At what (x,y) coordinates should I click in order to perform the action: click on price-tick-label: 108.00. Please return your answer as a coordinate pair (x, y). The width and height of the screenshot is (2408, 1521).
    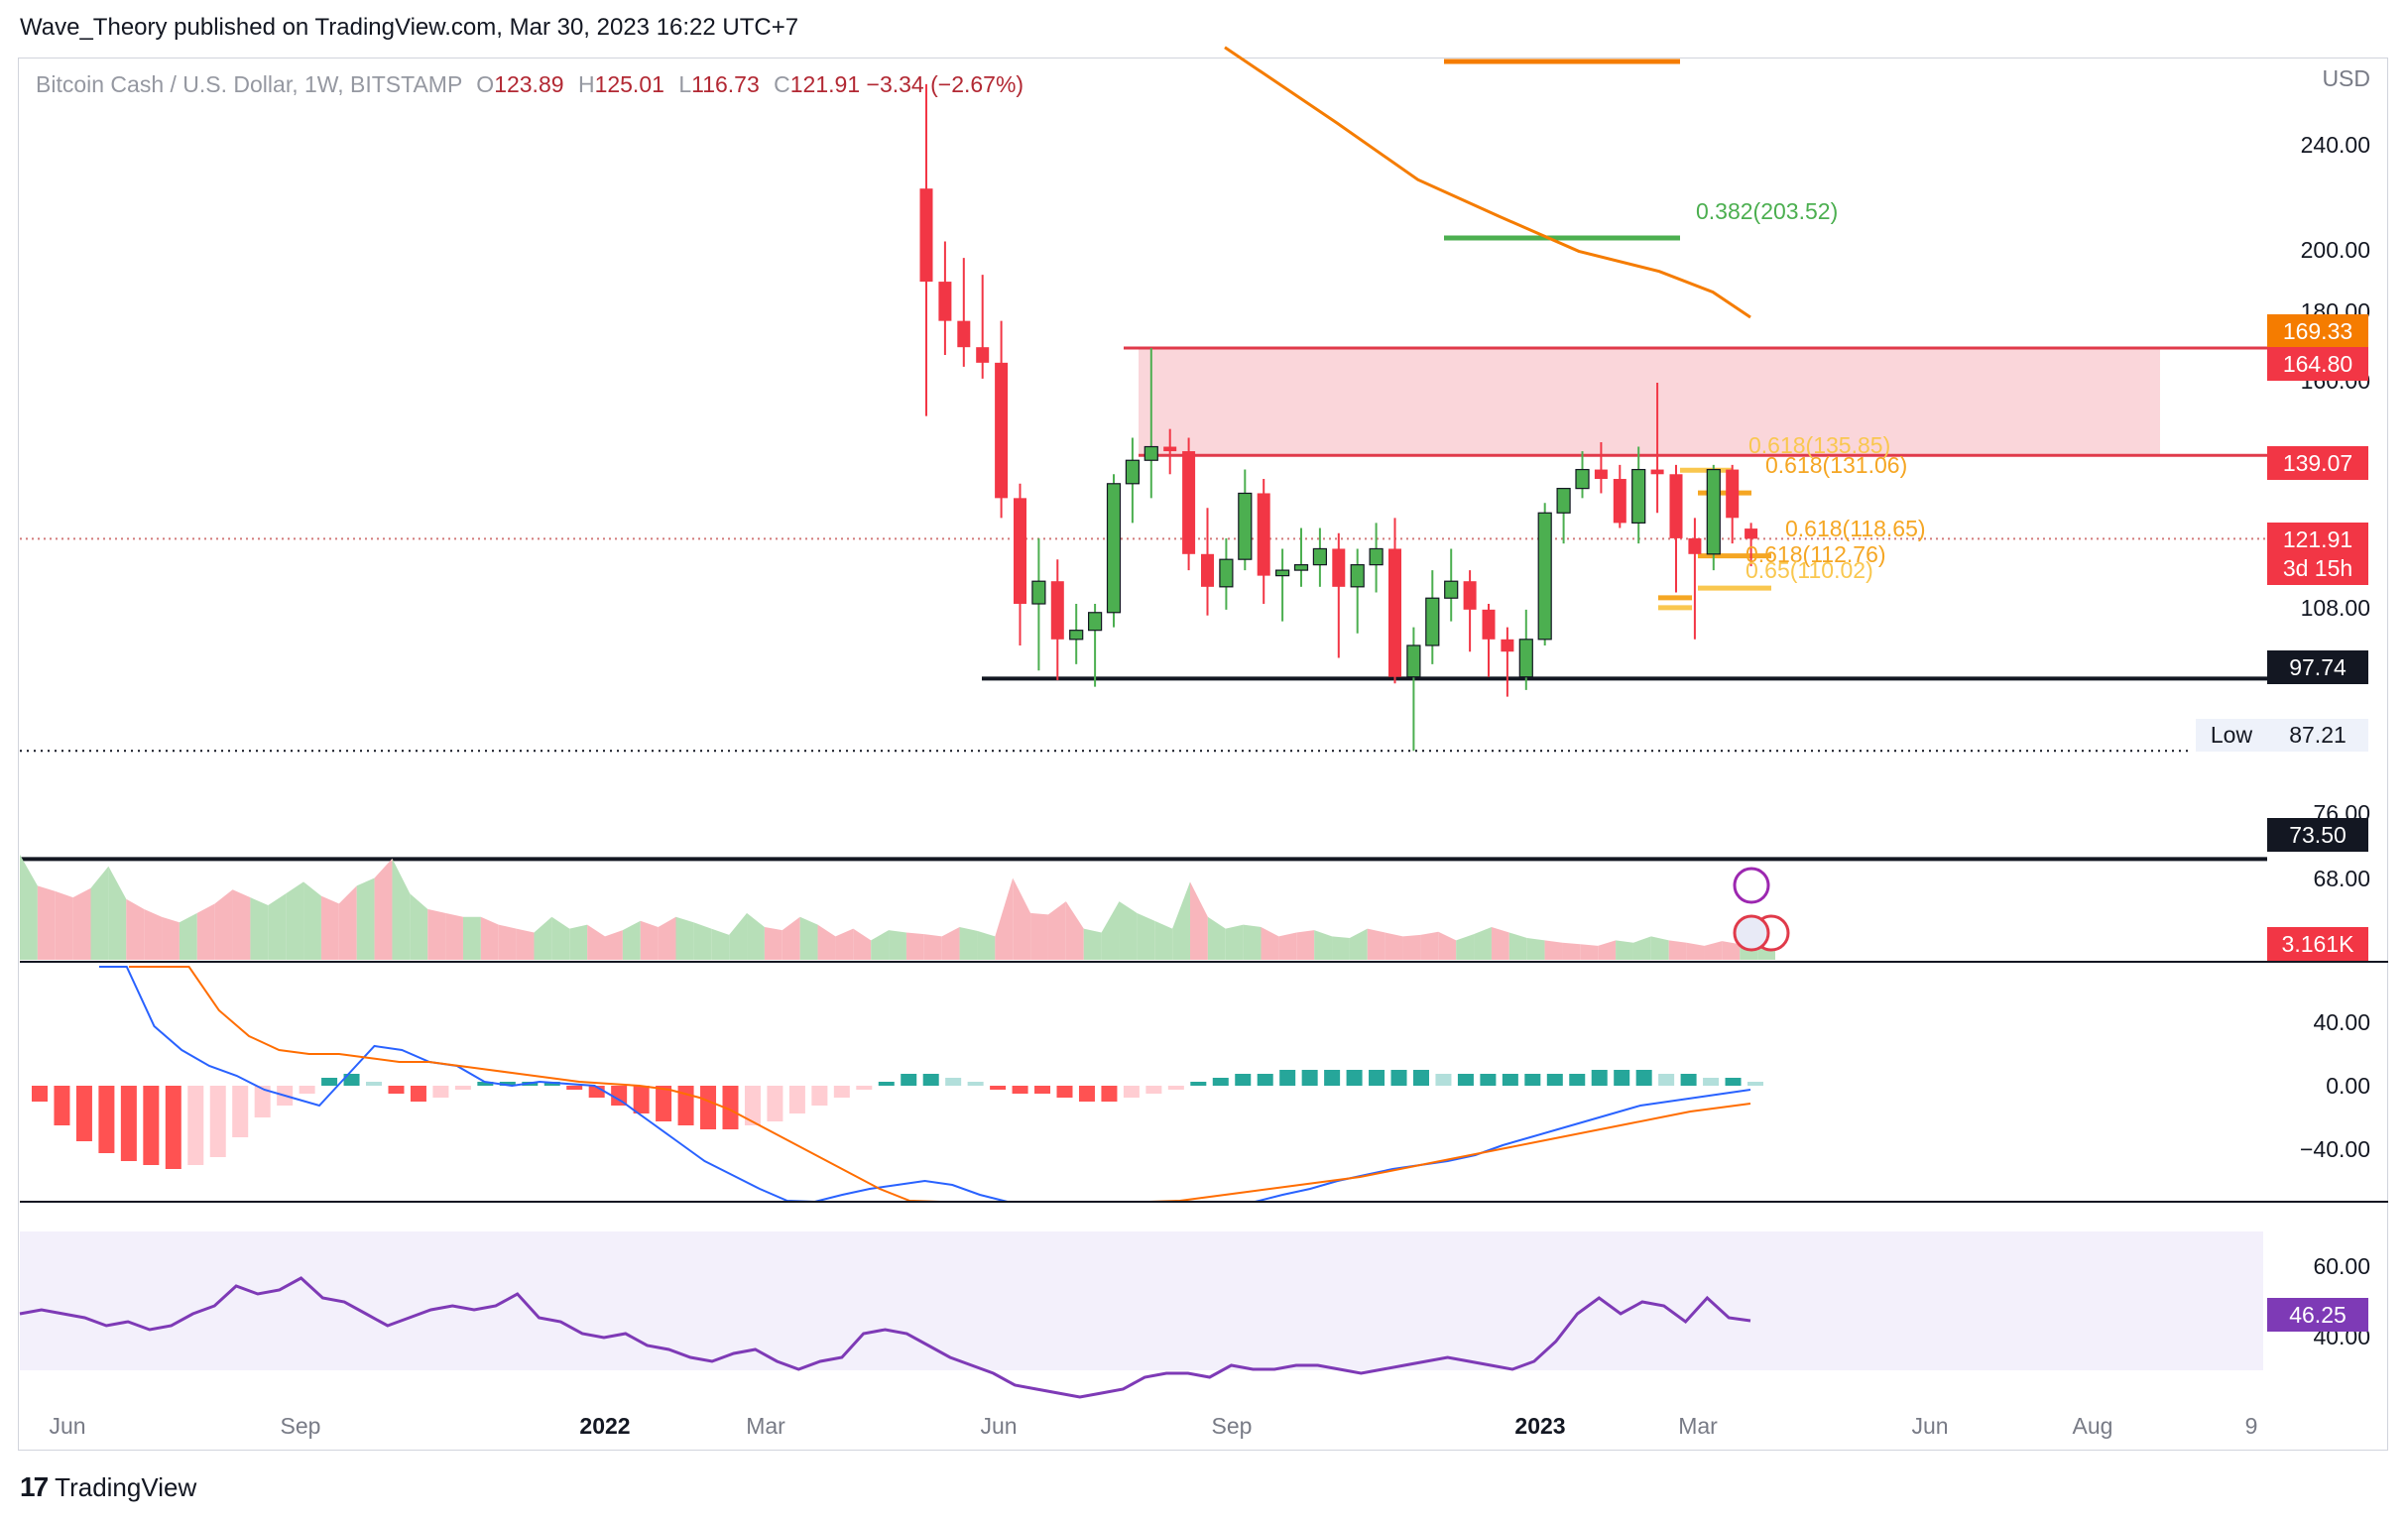
    Looking at the image, I should click on (2335, 608).